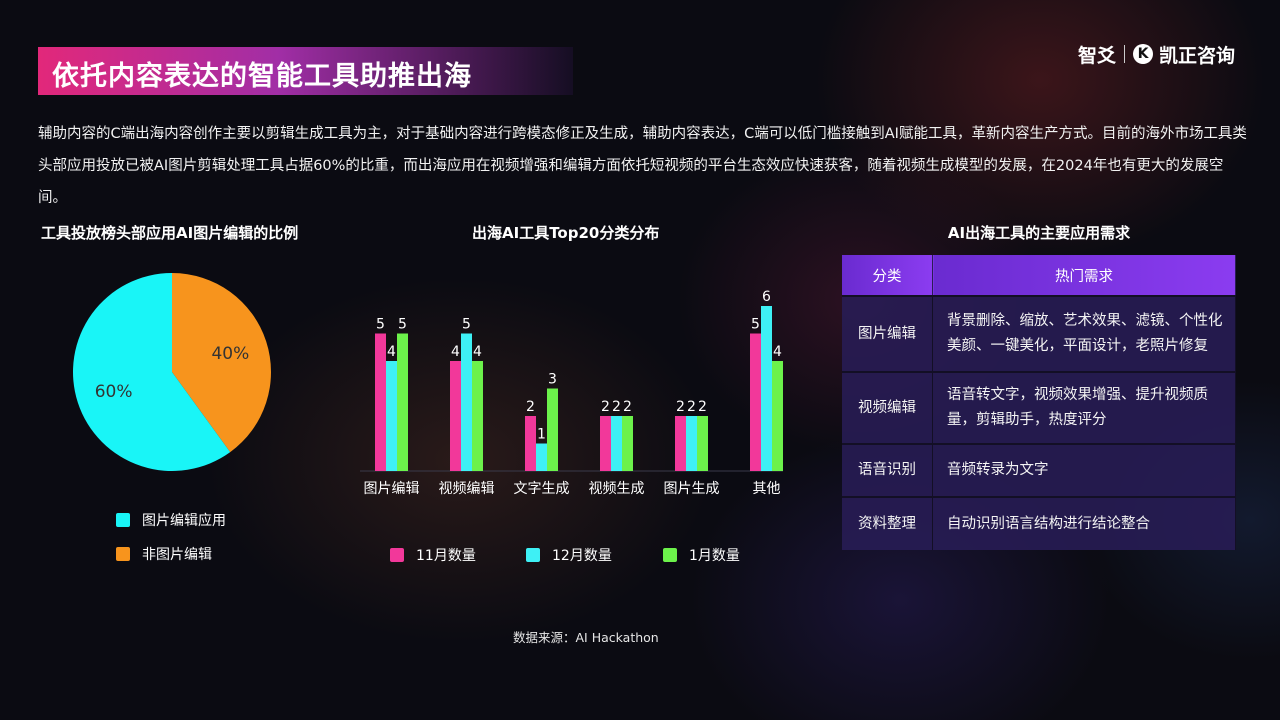 The image size is (1280, 720). I want to click on bar-legend-item: 11月数量, so click(433, 555).